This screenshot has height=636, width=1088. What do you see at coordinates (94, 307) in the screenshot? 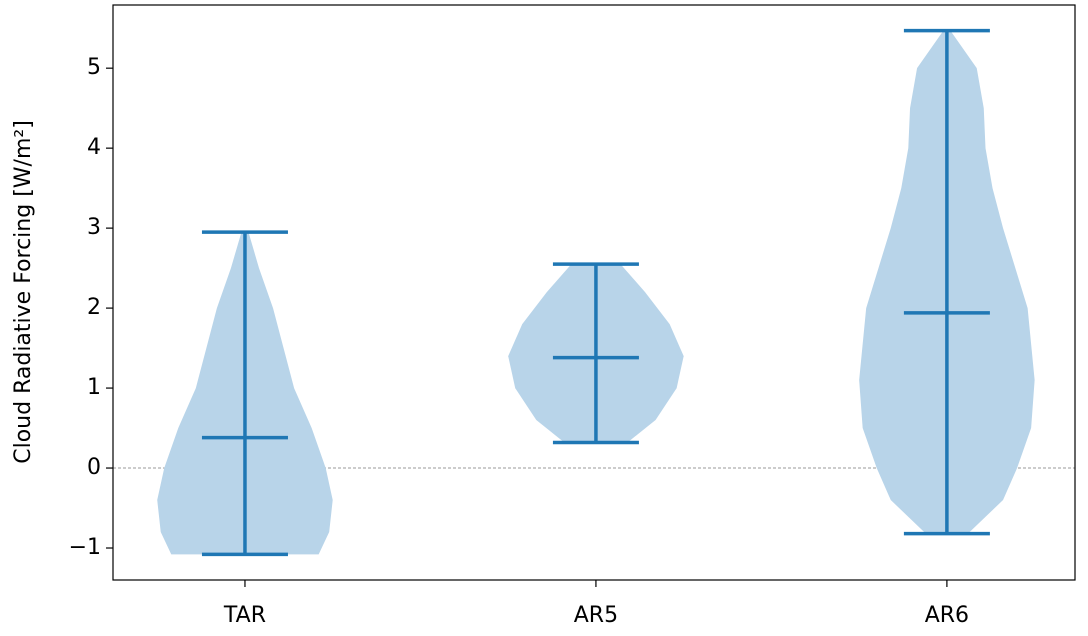
I see `y-tick-label: 2` at bounding box center [94, 307].